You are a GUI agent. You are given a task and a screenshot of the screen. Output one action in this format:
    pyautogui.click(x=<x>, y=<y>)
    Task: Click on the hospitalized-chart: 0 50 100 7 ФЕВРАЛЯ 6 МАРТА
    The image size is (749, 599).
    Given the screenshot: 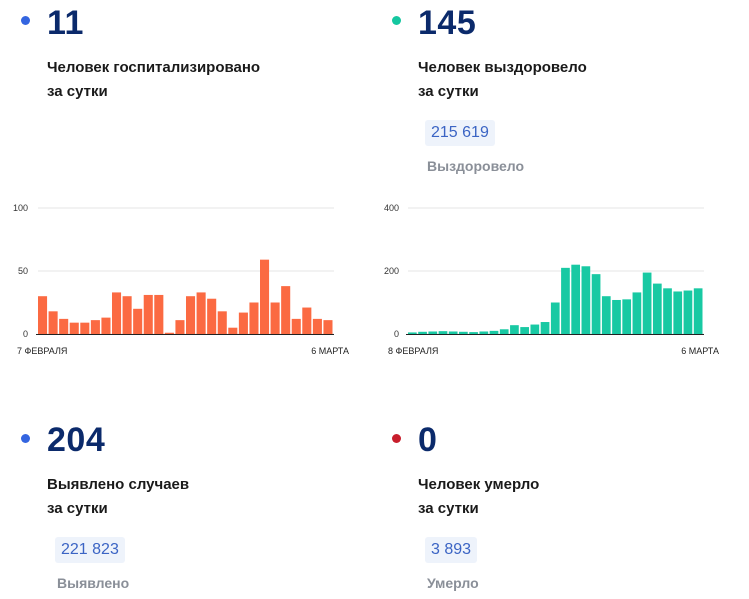 What is the action you would take?
    pyautogui.click(x=181, y=279)
    